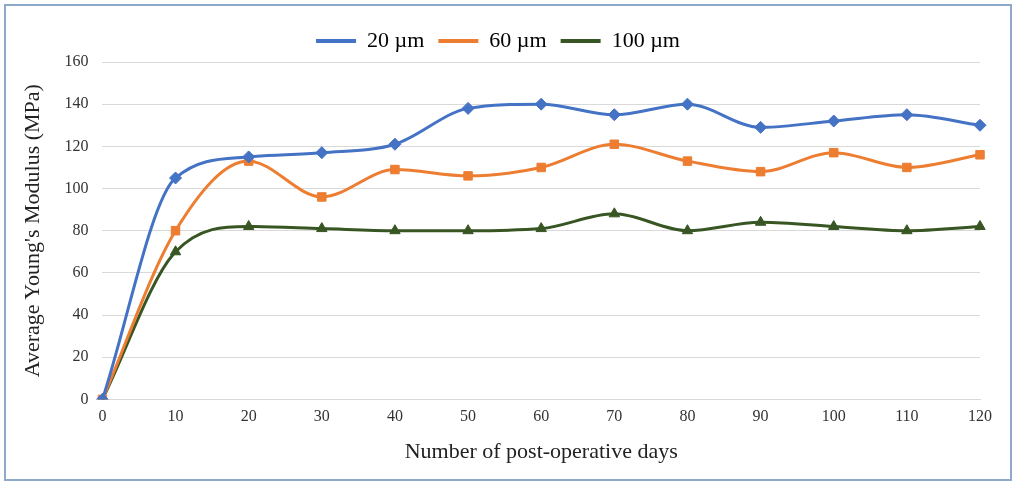 This screenshot has width=1020, height=489. Describe the element at coordinates (394, 416) in the screenshot. I see `x-tick-label: 40` at that location.